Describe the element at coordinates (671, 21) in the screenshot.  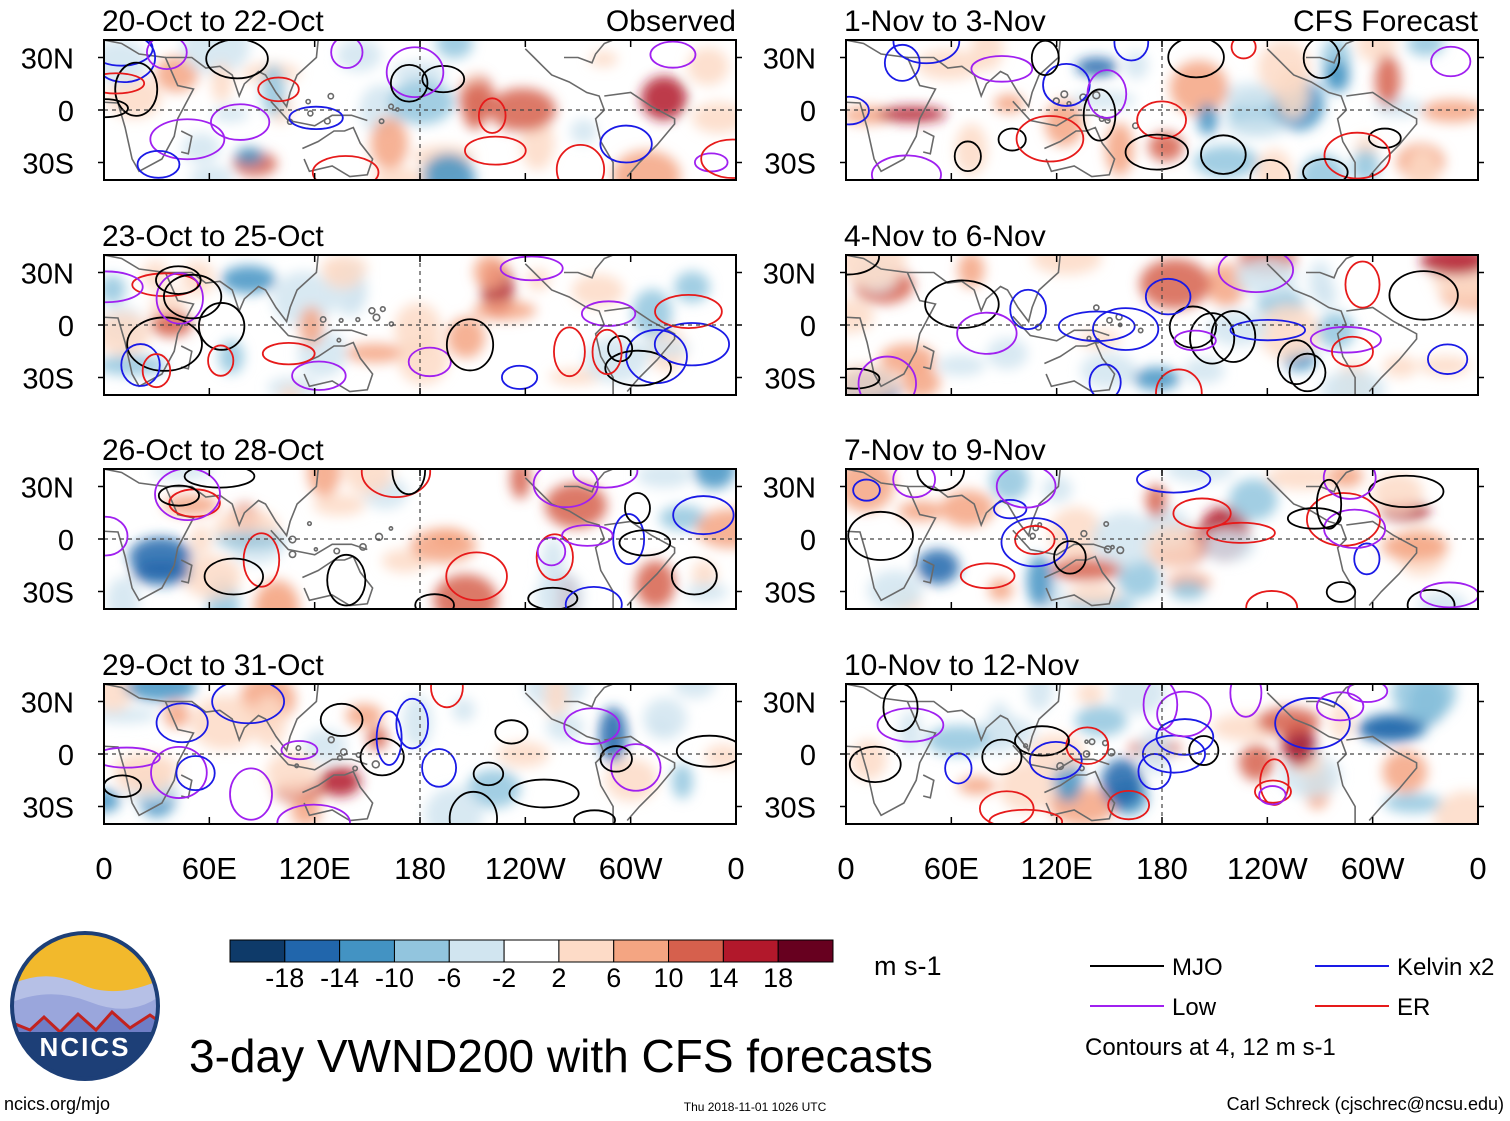
I see `observed-column-label: Observed` at that location.